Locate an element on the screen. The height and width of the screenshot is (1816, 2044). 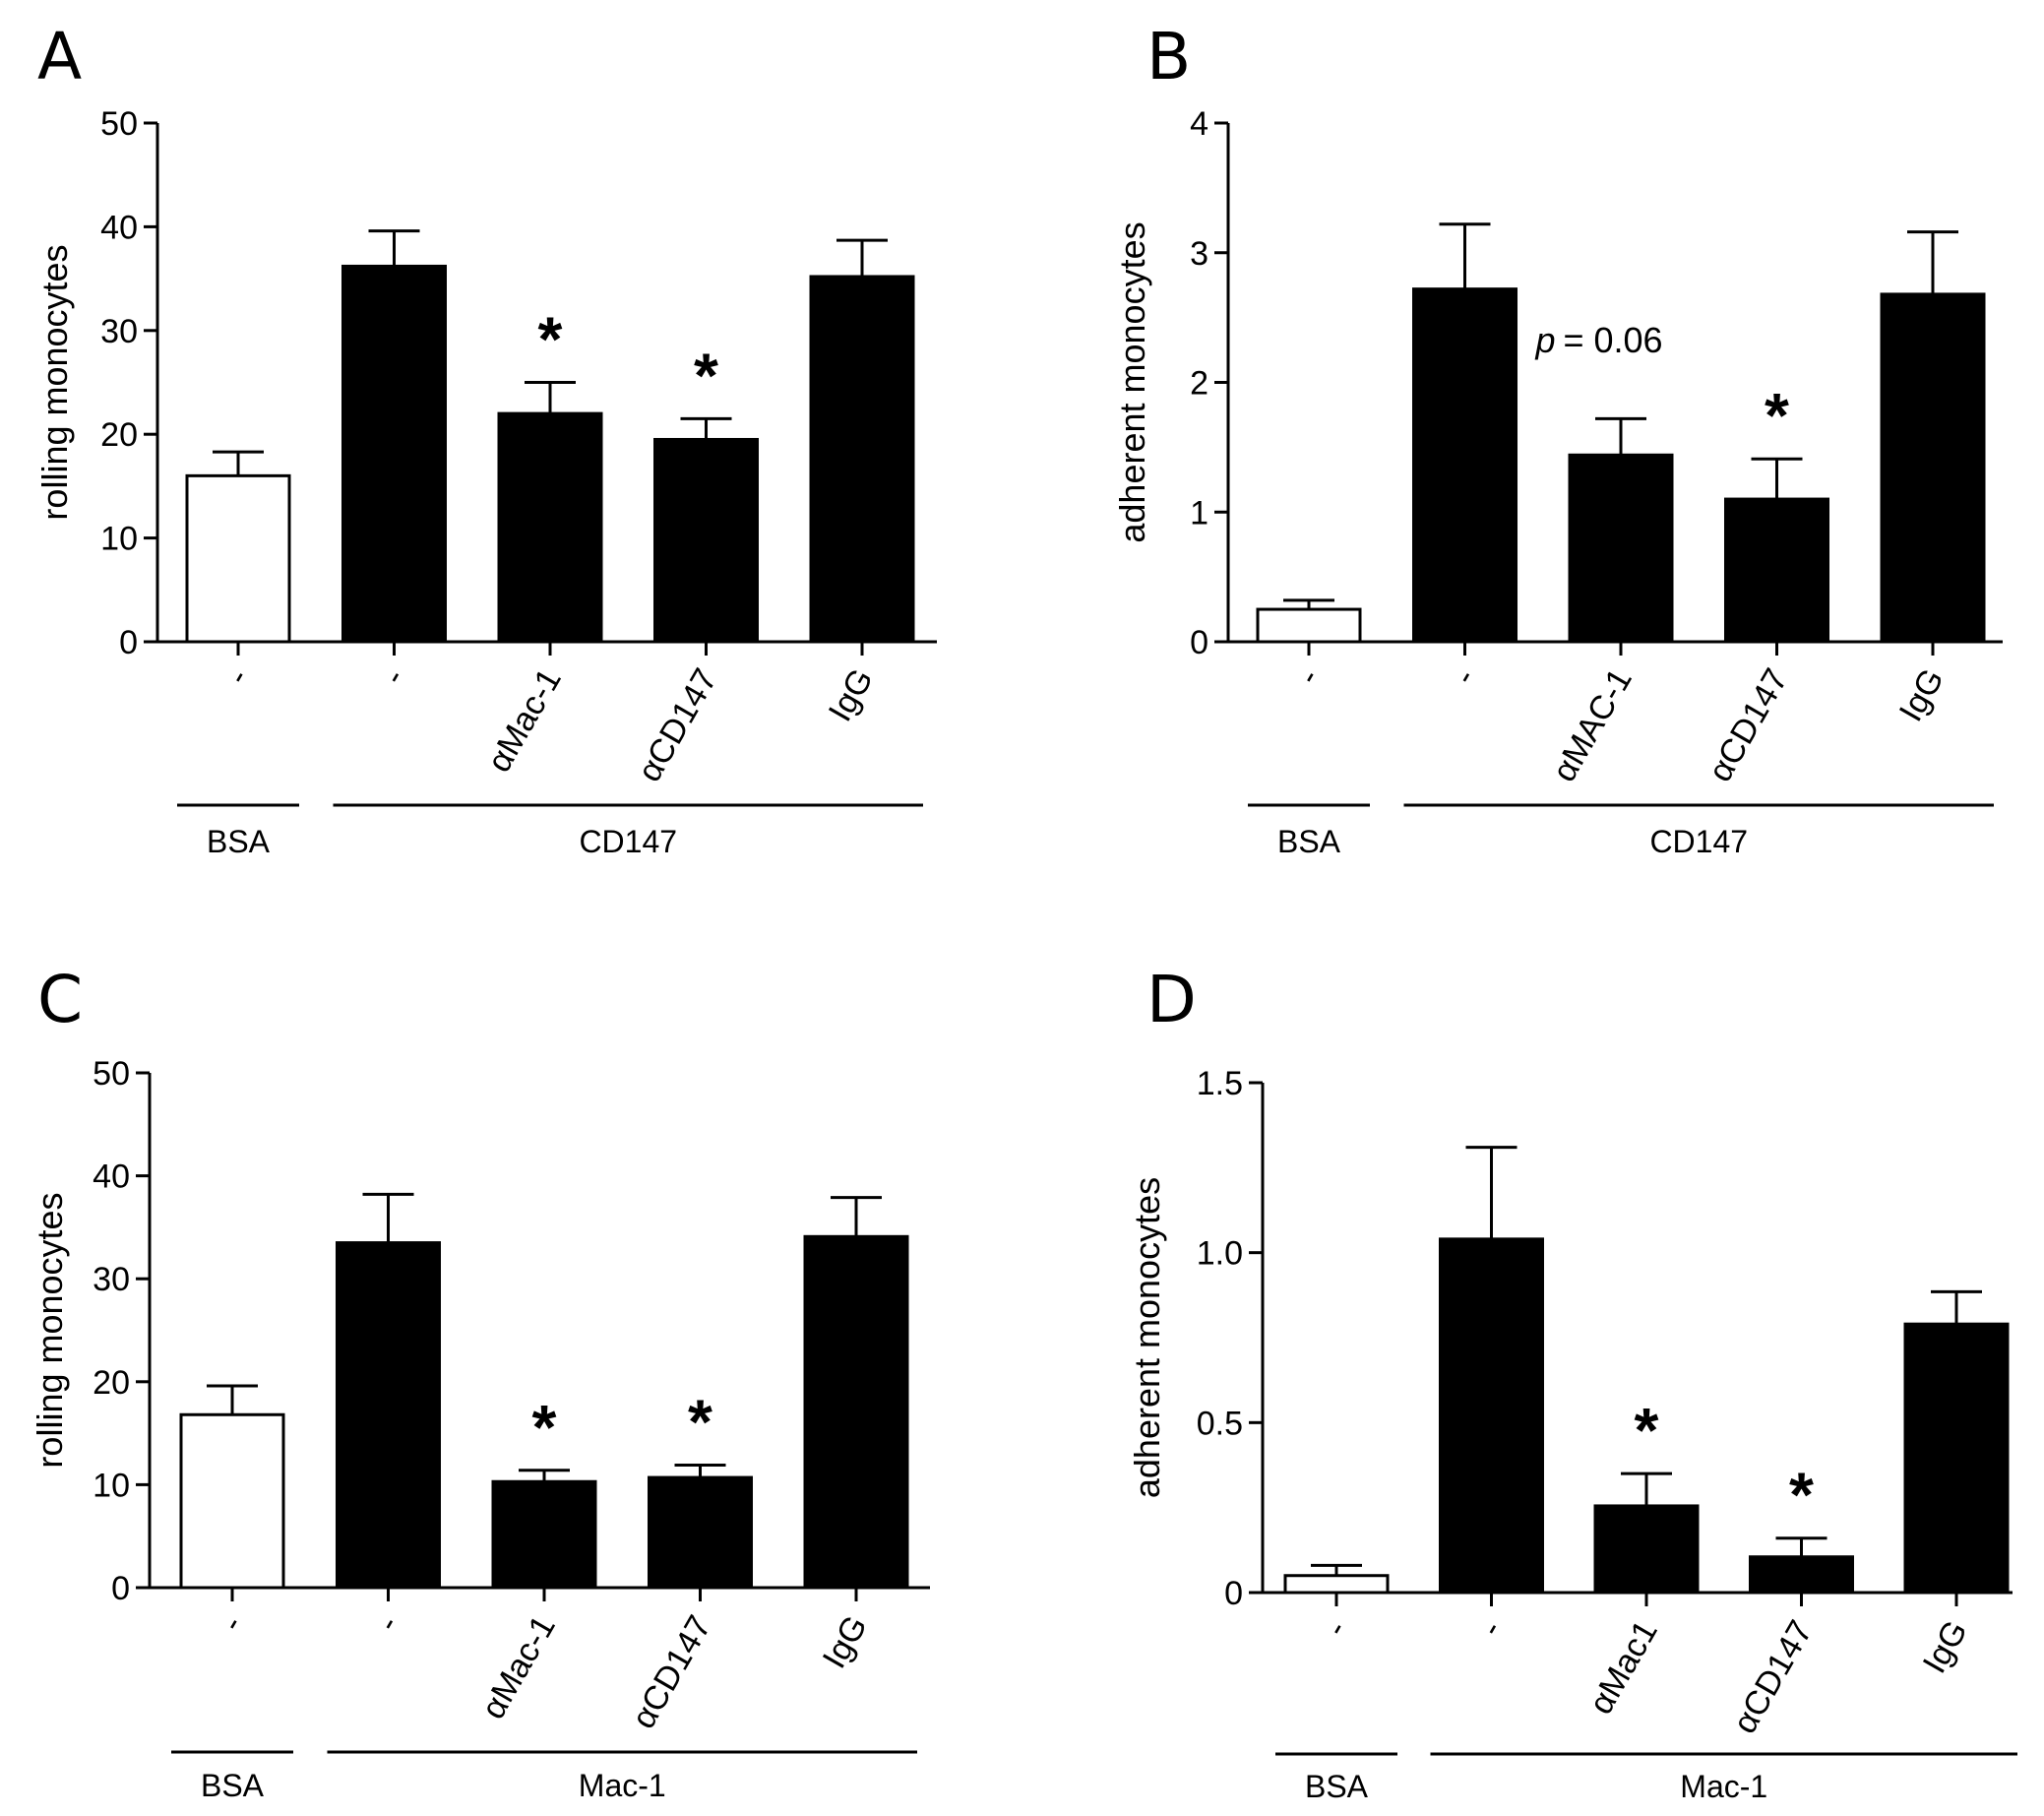
category-label: αMac1 is located at coordinates (1623, 1667).